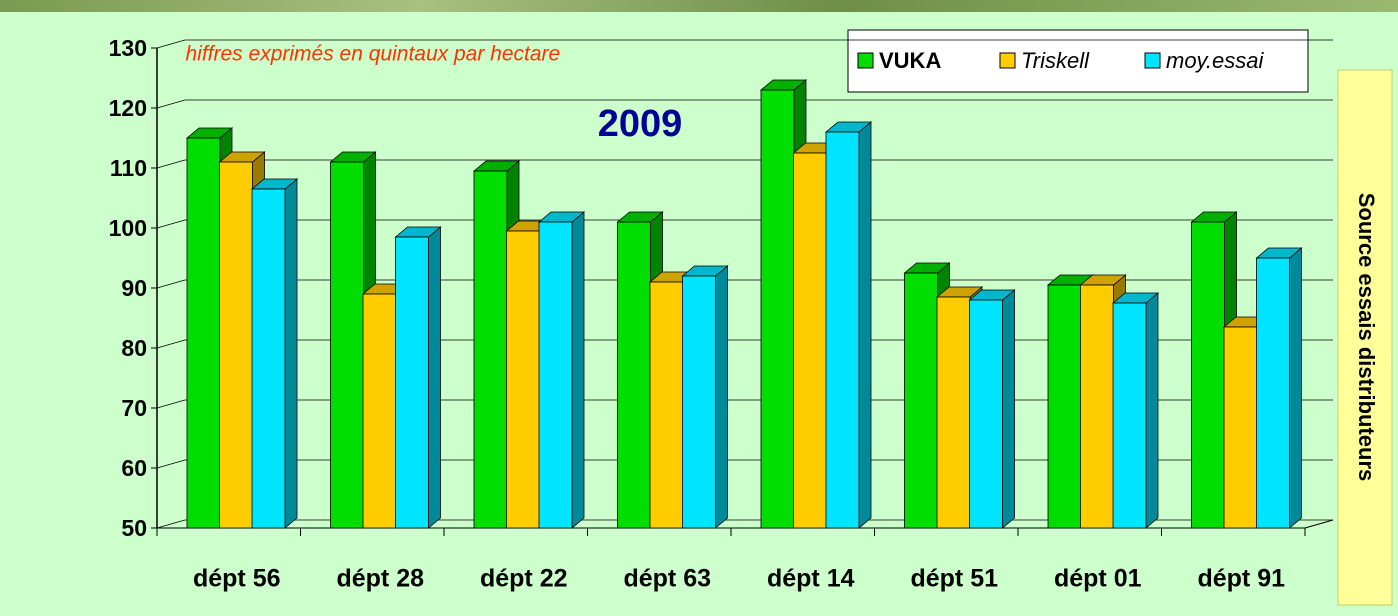 This screenshot has height=616, width=1398. What do you see at coordinates (699, 6) in the screenshot?
I see `grass-strip` at bounding box center [699, 6].